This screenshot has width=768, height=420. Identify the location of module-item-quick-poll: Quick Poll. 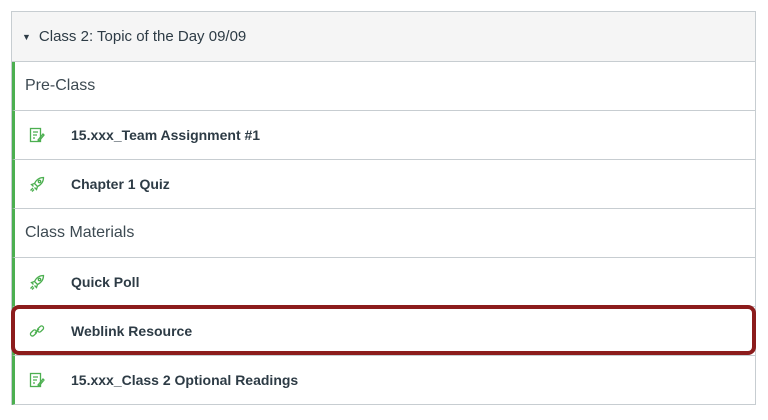
(383, 282).